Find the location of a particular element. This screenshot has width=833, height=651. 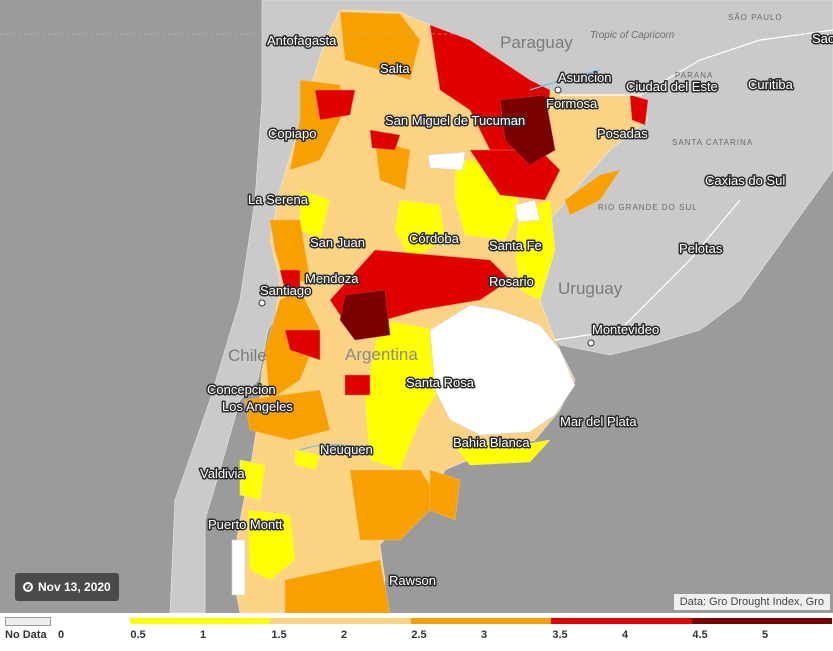

legend-tick: 4.5 is located at coordinates (700, 635).